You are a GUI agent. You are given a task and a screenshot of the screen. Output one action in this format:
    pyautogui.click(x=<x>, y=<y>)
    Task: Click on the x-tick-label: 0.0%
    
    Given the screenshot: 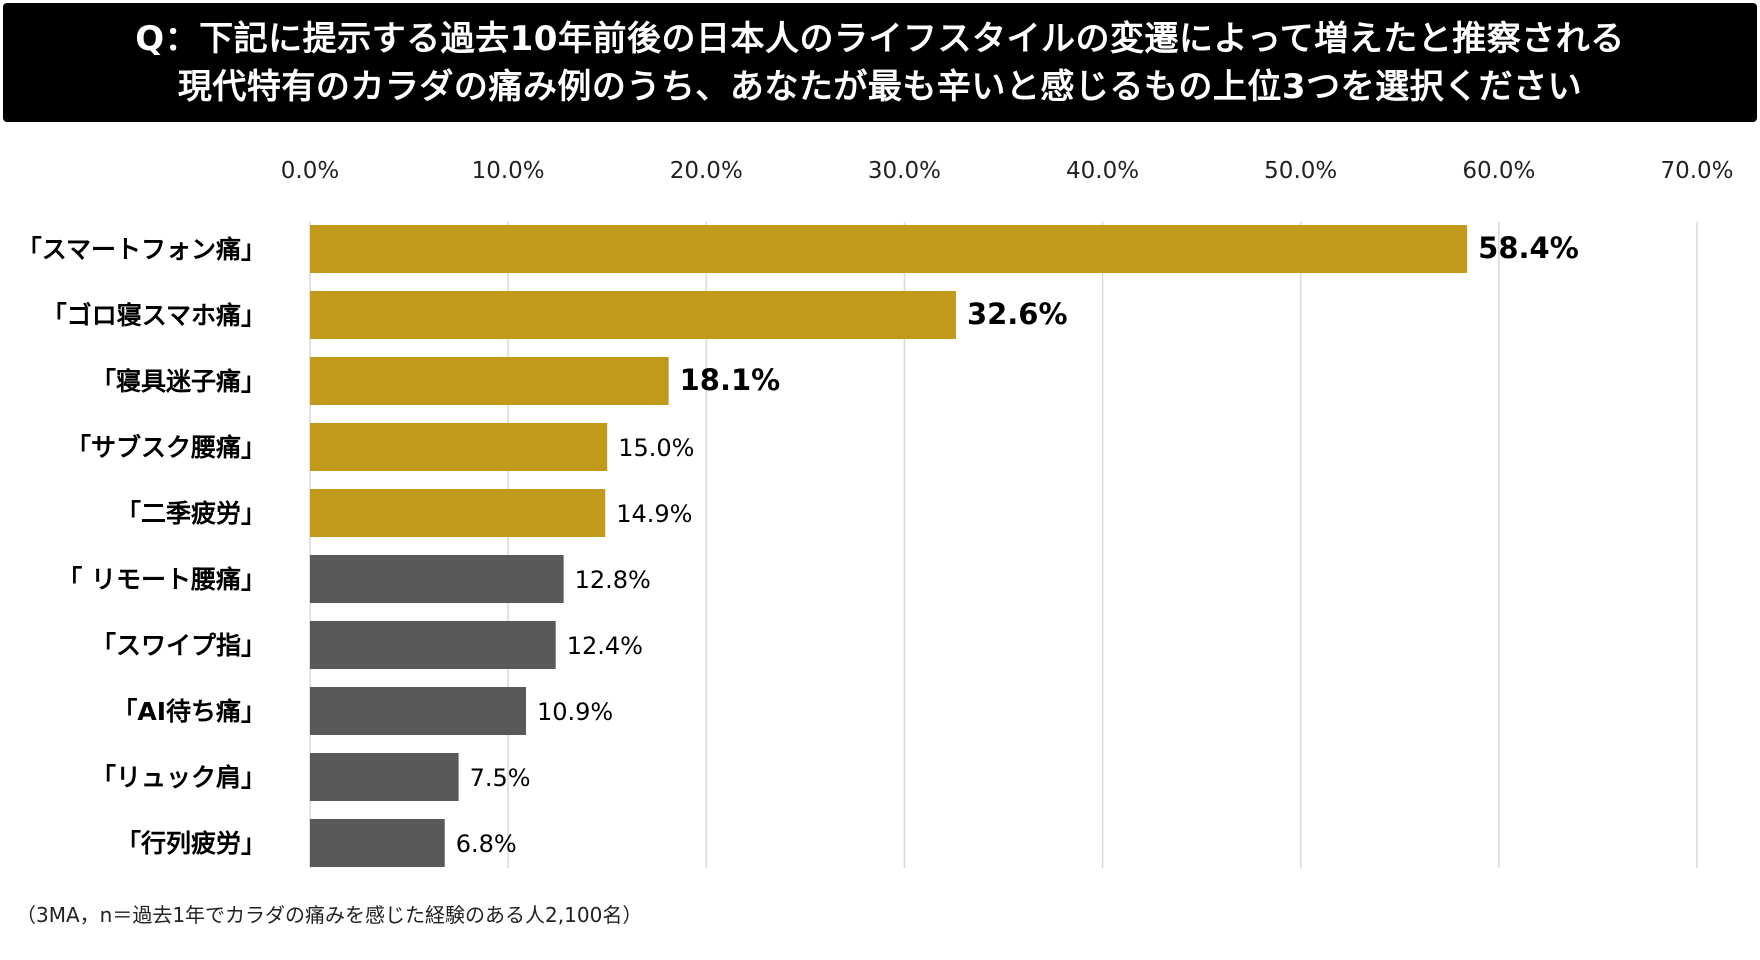 What is the action you would take?
    pyautogui.click(x=310, y=171)
    